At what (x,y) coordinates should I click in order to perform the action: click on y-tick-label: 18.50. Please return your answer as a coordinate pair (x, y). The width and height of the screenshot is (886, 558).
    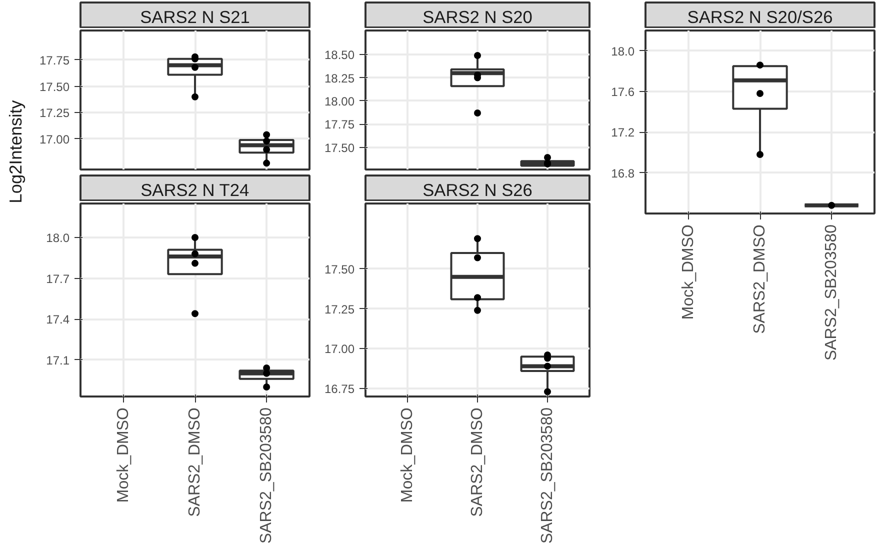
    Looking at the image, I should click on (339, 55).